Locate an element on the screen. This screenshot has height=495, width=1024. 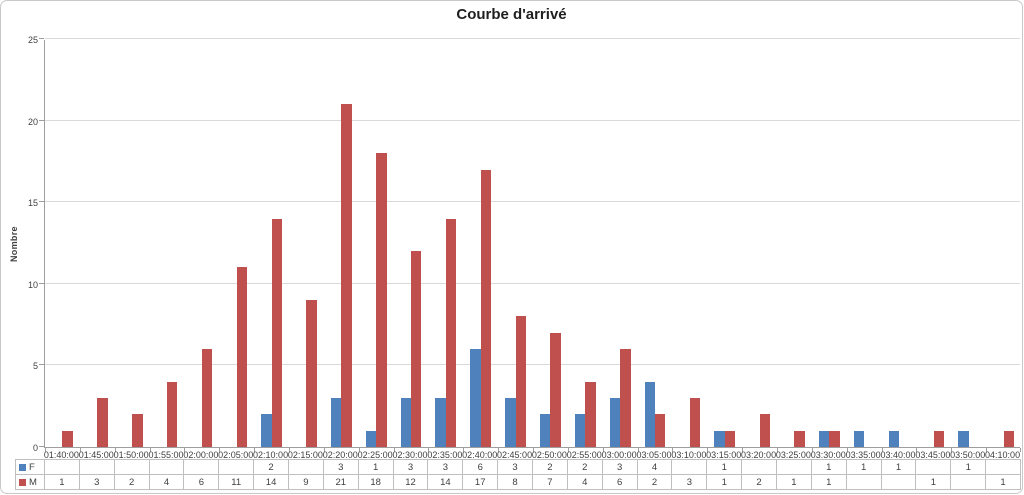
table-cell-F-03:05:00: 4 is located at coordinates (655, 467).